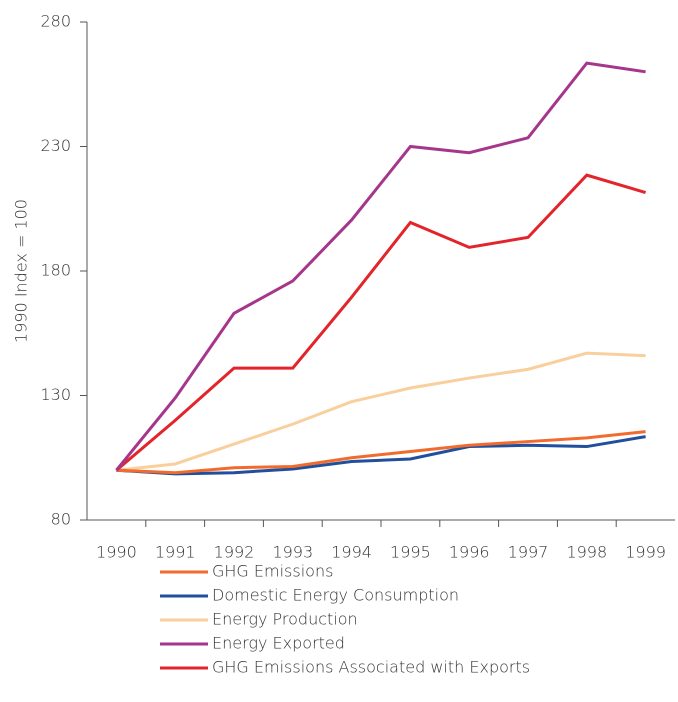  What do you see at coordinates (285, 619) in the screenshot?
I see `legend-label: Energy Production` at bounding box center [285, 619].